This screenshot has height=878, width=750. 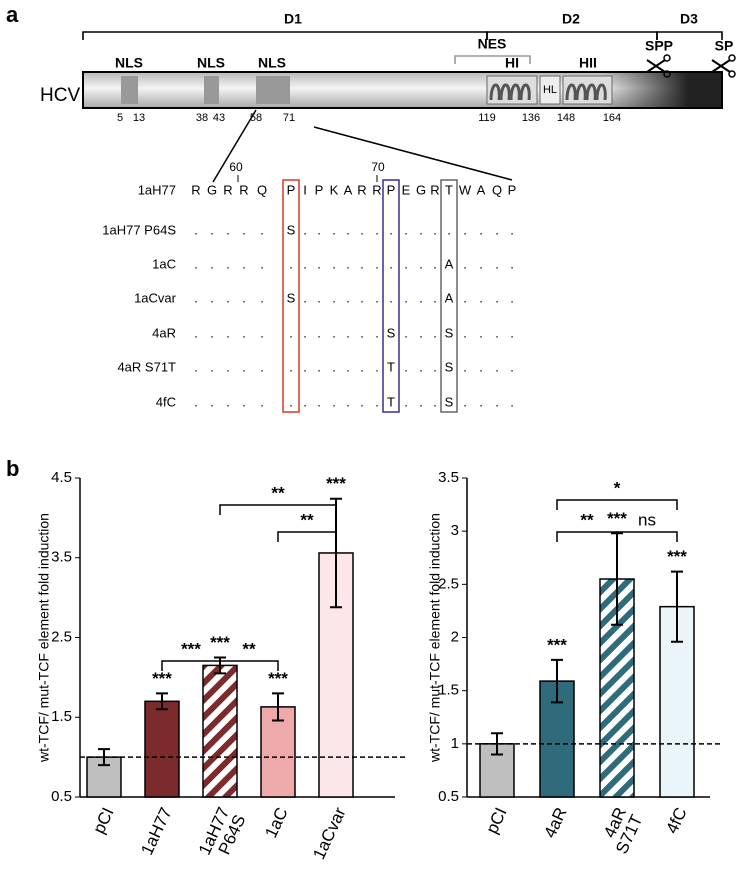 I want to click on domain-label: D3, so click(x=689, y=19).